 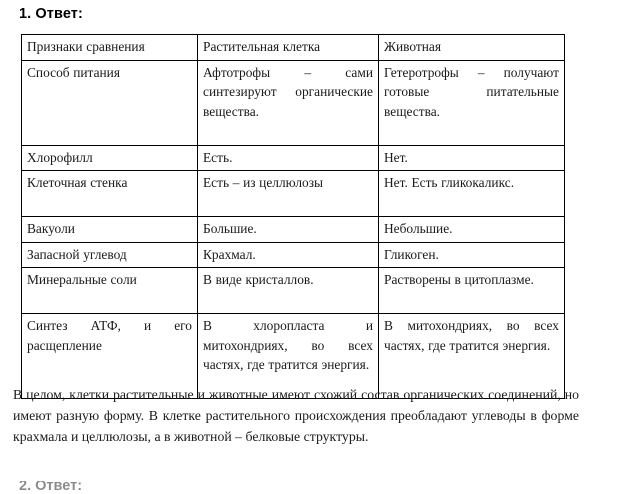 I want to click on page-title: 1. Ответ:, so click(x=51, y=14).